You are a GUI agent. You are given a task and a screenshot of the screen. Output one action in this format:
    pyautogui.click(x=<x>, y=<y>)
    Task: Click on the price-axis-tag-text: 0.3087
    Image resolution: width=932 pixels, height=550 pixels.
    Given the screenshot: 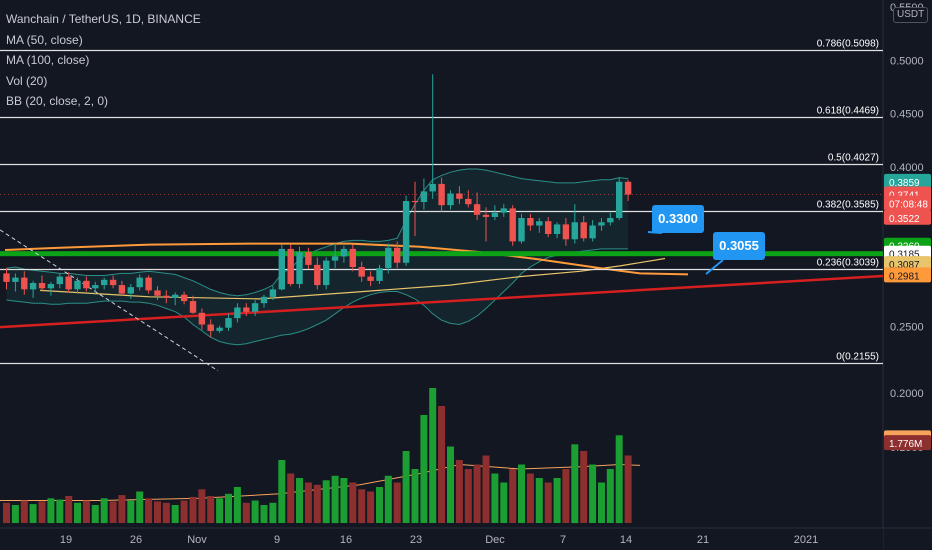 What is the action you would take?
    pyautogui.click(x=904, y=265)
    